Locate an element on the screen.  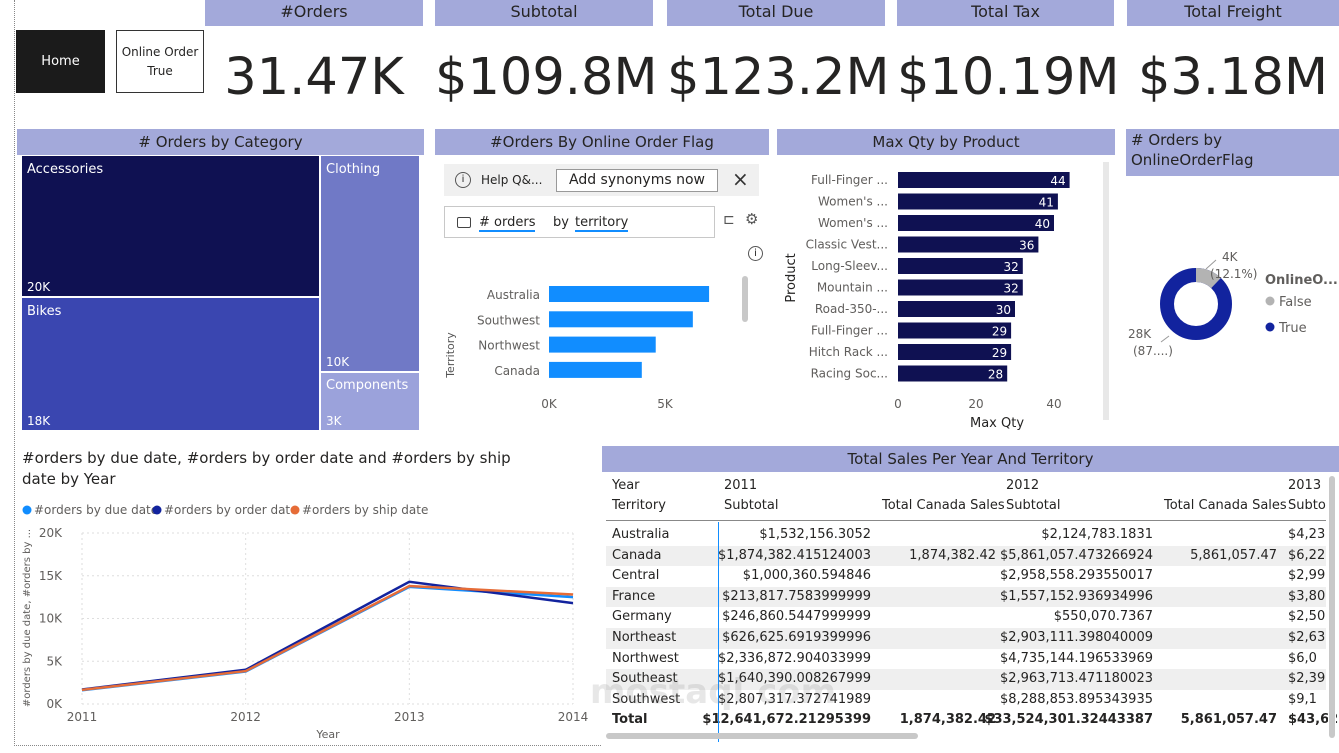
treemap-cell-accessories: Accessories 20K is located at coordinates (170, 226).